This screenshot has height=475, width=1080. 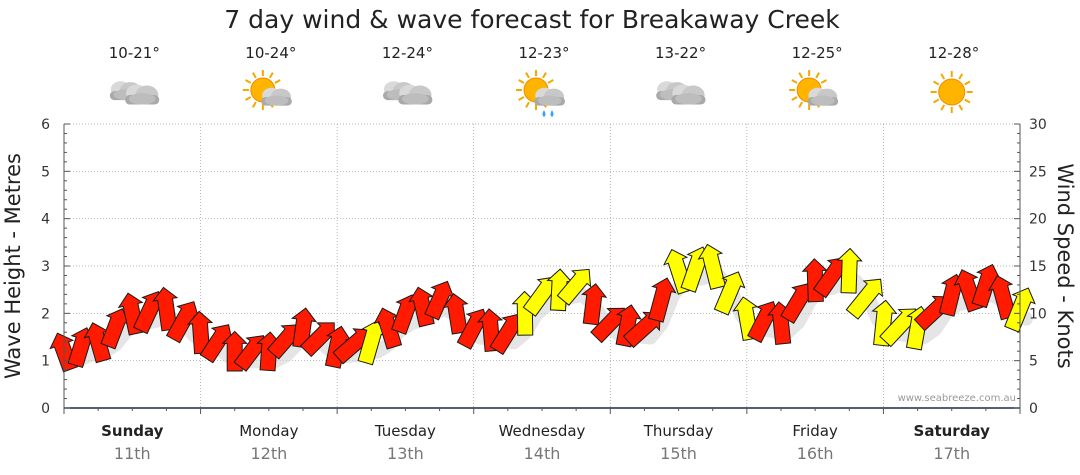 I want to click on day-date: 12th, so click(x=268, y=453).